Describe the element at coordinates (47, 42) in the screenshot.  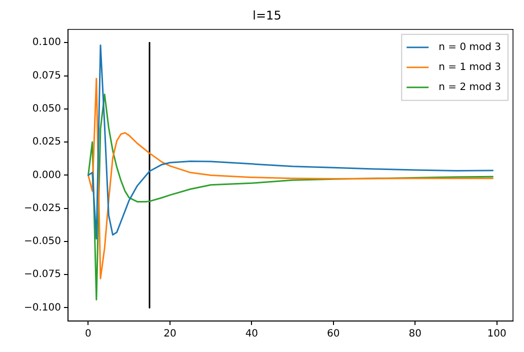
I see `y-tick-label: 0.100` at that location.